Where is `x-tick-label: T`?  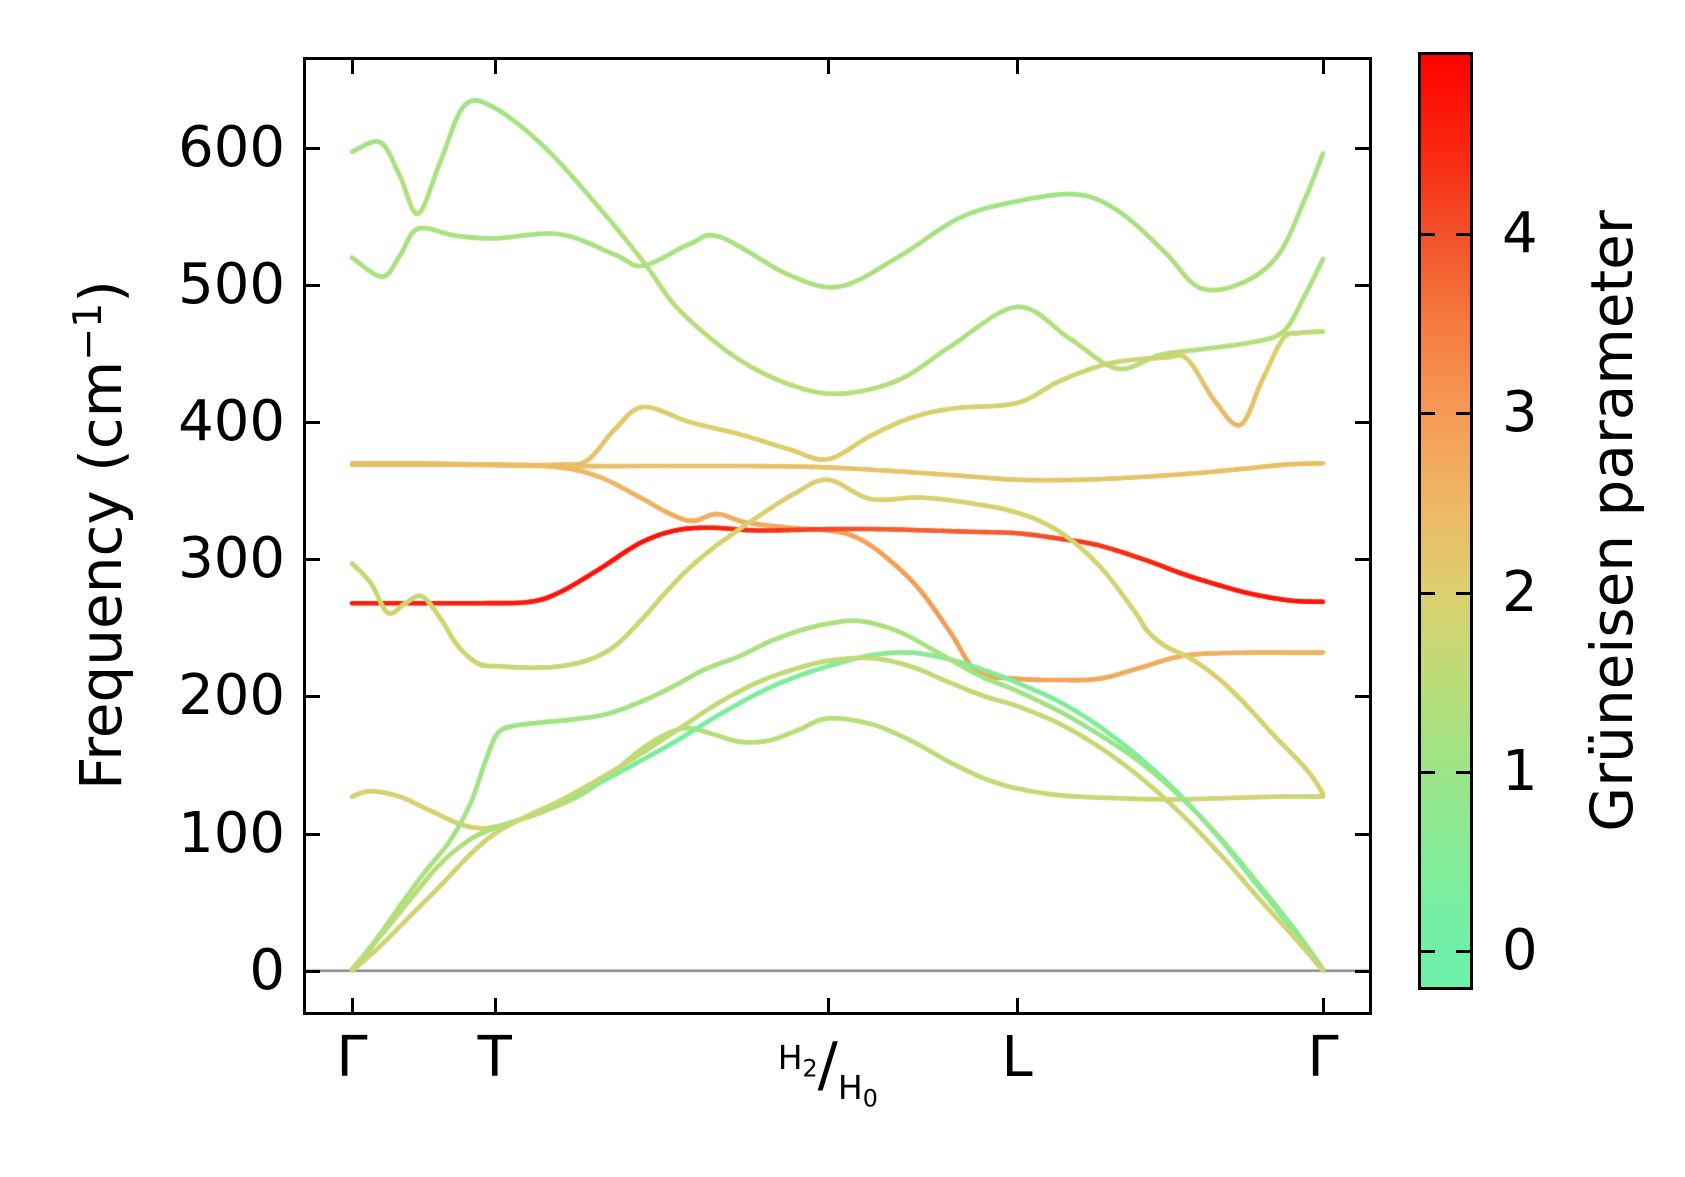
x-tick-label: T is located at coordinates (494, 1057).